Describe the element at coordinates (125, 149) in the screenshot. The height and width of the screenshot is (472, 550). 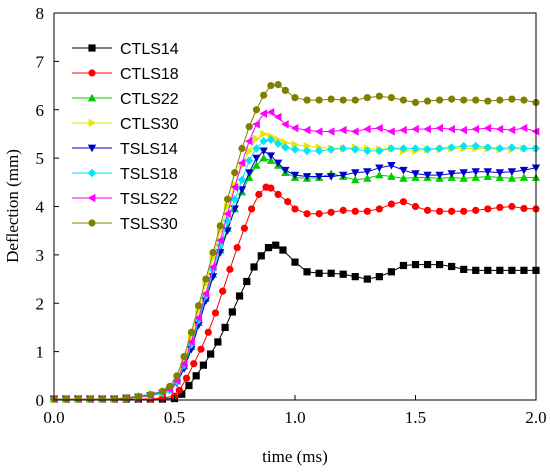
I see `legend-item: TSLS14` at that location.